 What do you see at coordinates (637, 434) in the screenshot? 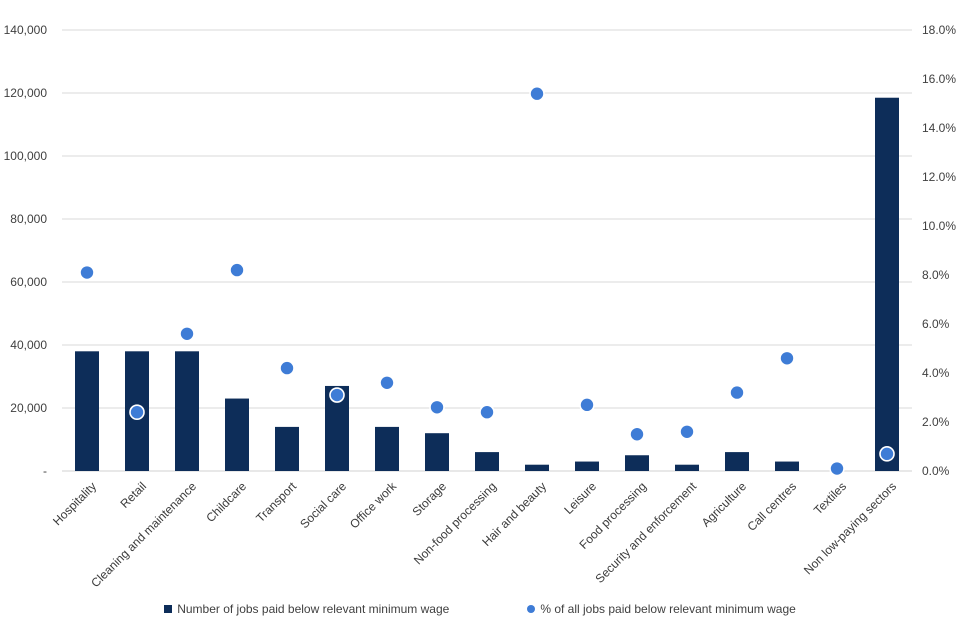
I see `dot-food-processing` at bounding box center [637, 434].